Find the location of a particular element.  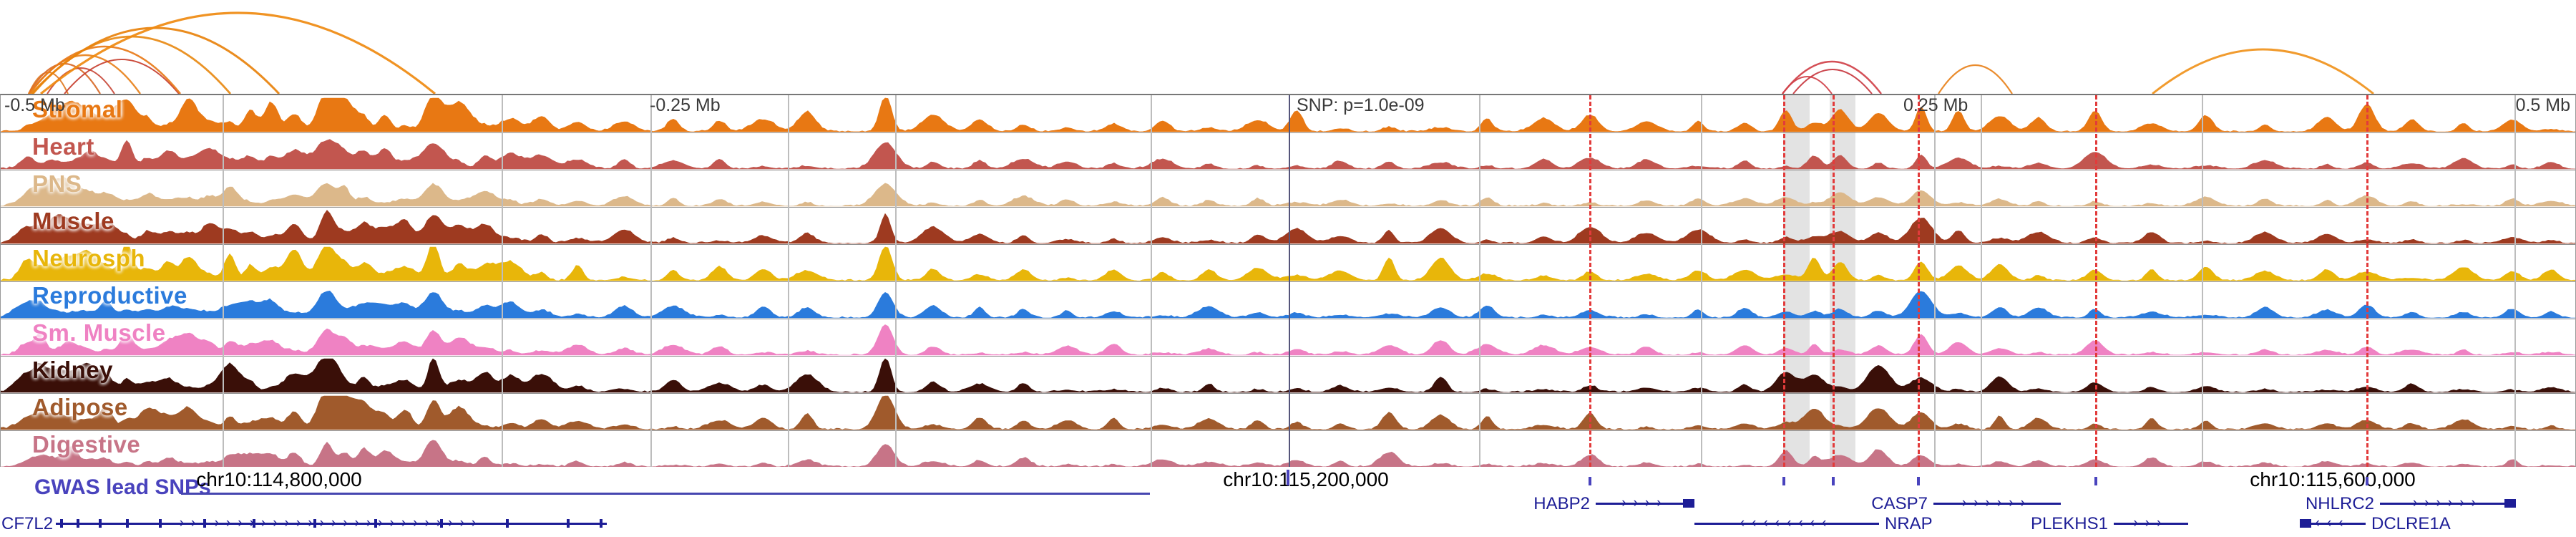

track-label-reproductive: Reproductive is located at coordinates (109, 295).